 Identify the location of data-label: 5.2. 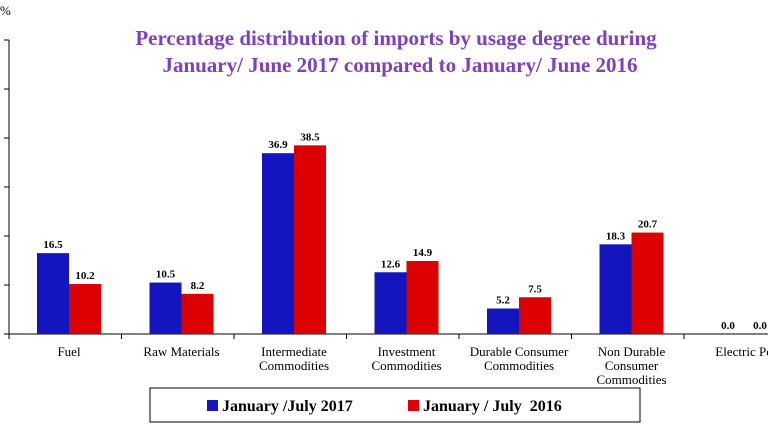
(503, 301).